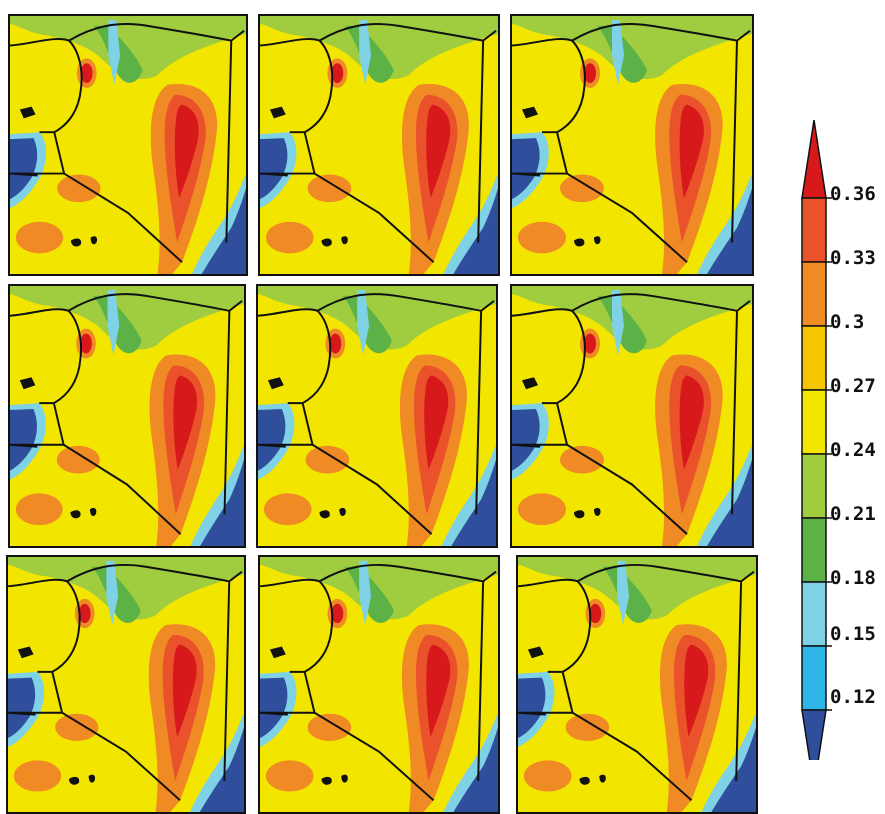 The height and width of the screenshot is (814, 885). Describe the element at coordinates (853, 697) in the screenshot. I see `colorbar-label-0.12: 0.12` at that location.